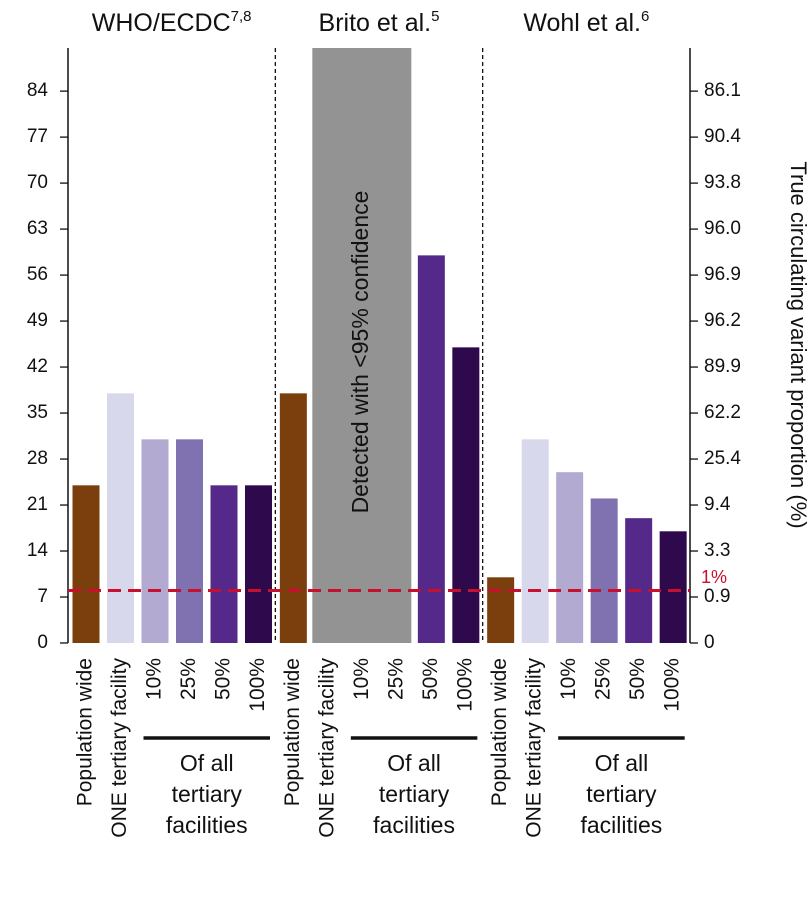  Describe the element at coordinates (37, 228) in the screenshot. I see `left-tick-label: 63` at that location.